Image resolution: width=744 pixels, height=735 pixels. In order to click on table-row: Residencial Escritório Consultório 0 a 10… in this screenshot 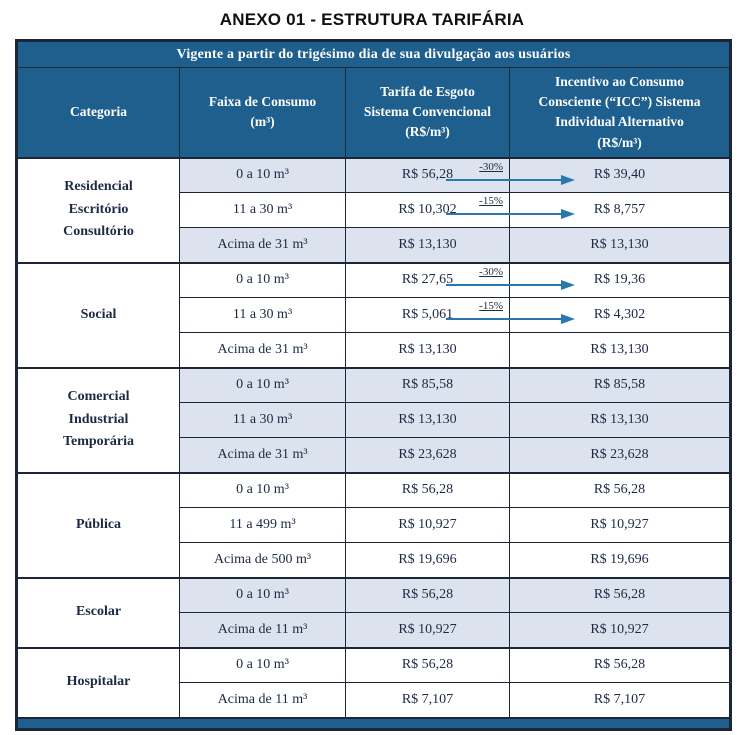, I will do `click(373, 209)`.